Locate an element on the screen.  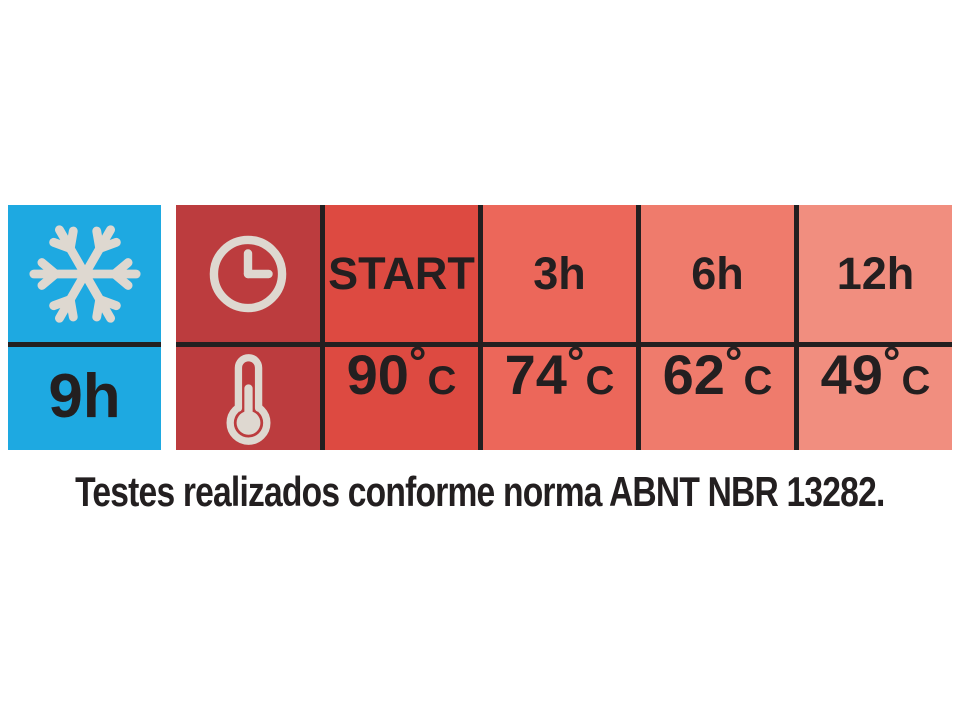
temp-cell-start: 90 ° C is located at coordinates (401, 395).